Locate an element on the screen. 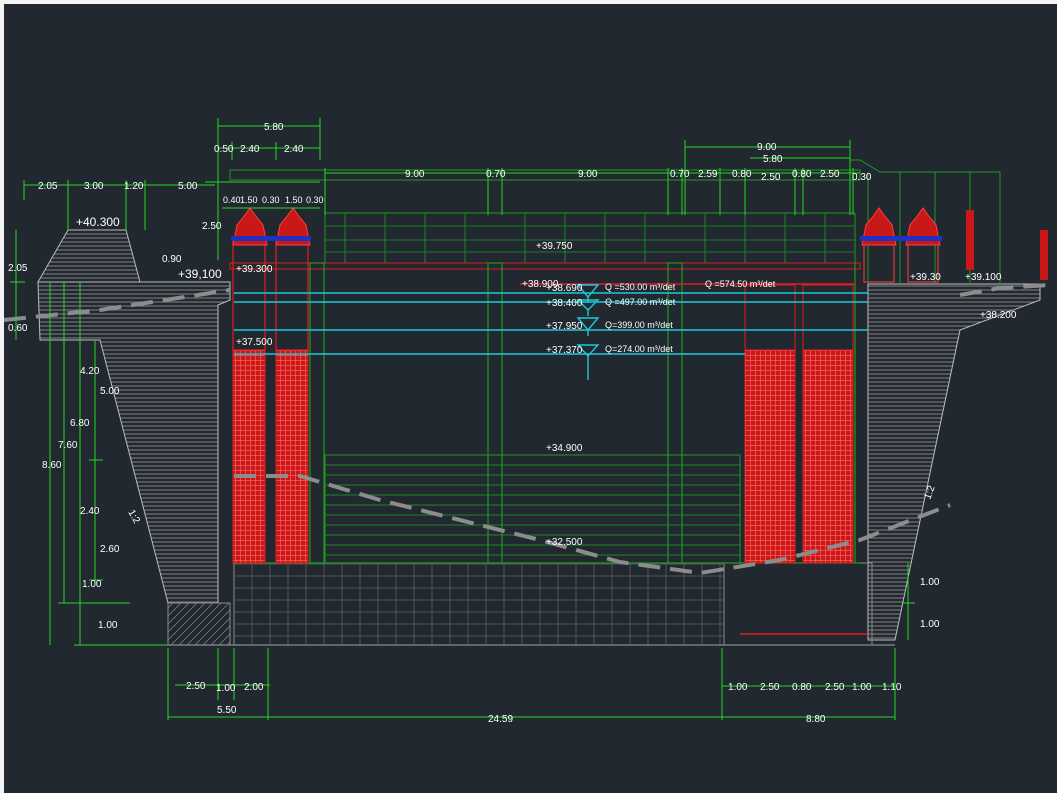 The height and width of the screenshot is (793, 1057). dim-label: 1.20 is located at coordinates (134, 186).